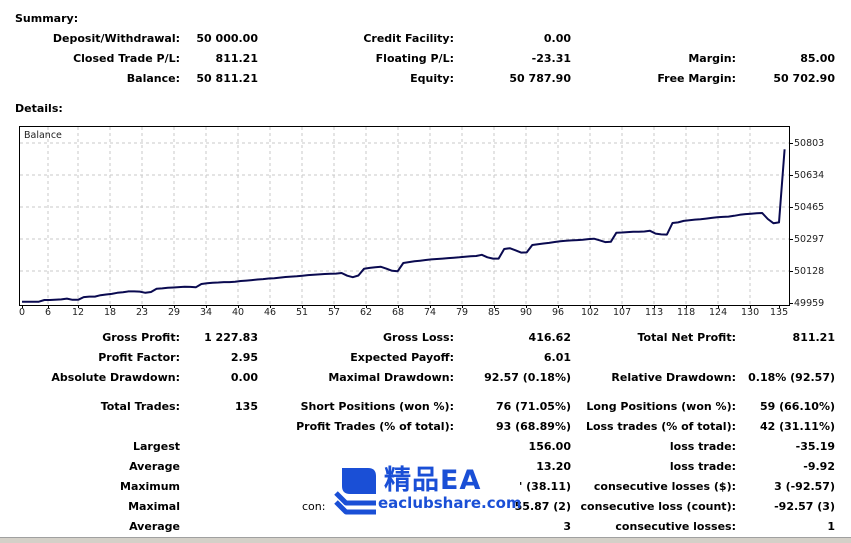 The height and width of the screenshot is (543, 851). I want to click on average-consecutive-wins-value: 3, so click(567, 526).